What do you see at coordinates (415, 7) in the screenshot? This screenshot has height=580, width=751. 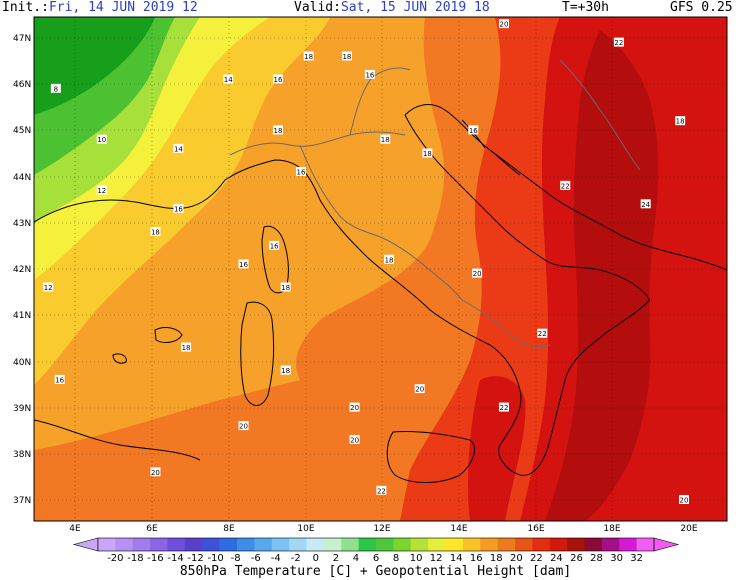 I see `valid-value: Sat, 15 JUN 2019 18` at bounding box center [415, 7].